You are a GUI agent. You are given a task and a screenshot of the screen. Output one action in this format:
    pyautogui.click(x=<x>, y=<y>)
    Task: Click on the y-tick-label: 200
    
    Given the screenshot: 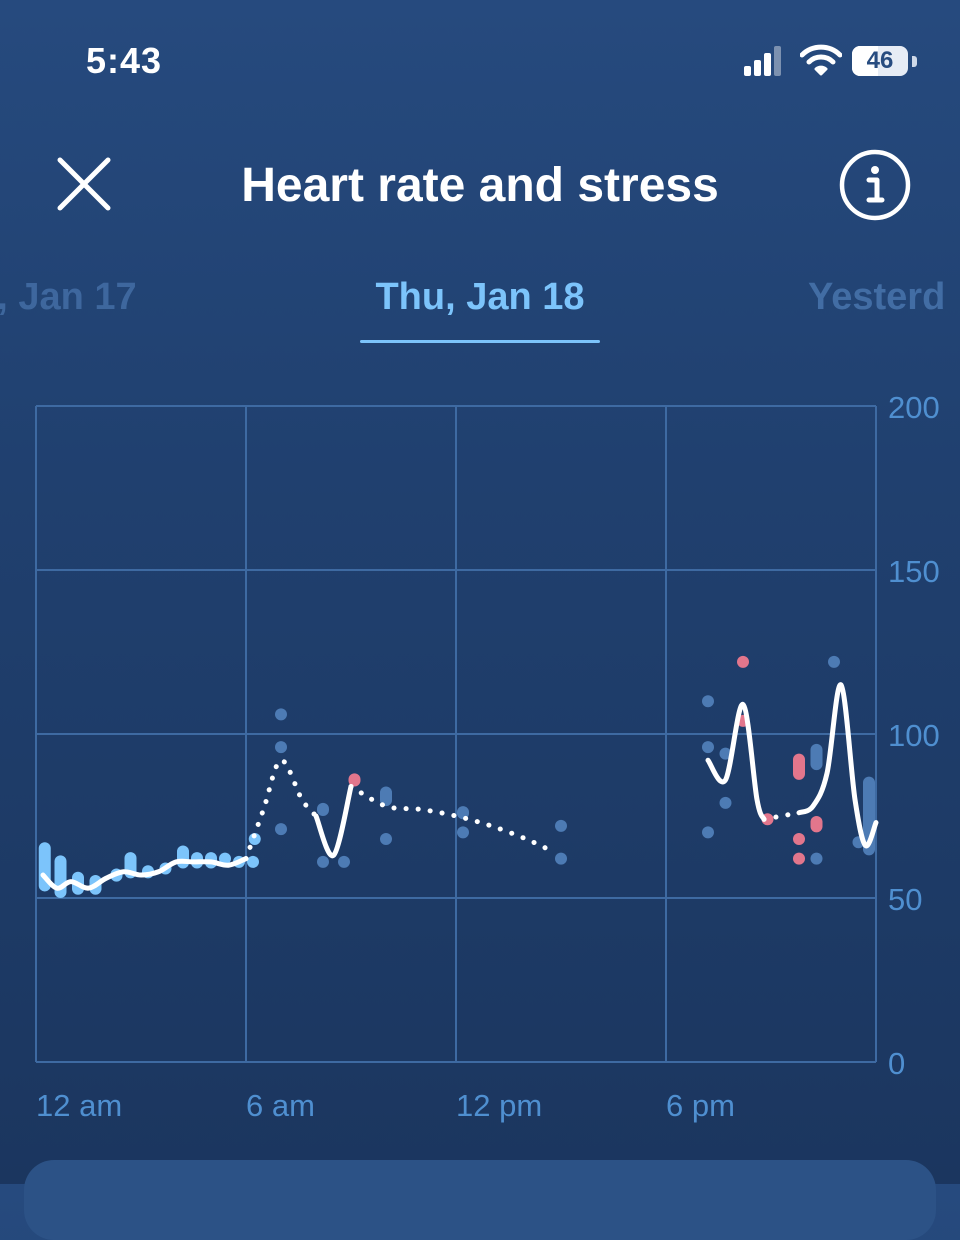 What is the action you would take?
    pyautogui.click(x=914, y=407)
    